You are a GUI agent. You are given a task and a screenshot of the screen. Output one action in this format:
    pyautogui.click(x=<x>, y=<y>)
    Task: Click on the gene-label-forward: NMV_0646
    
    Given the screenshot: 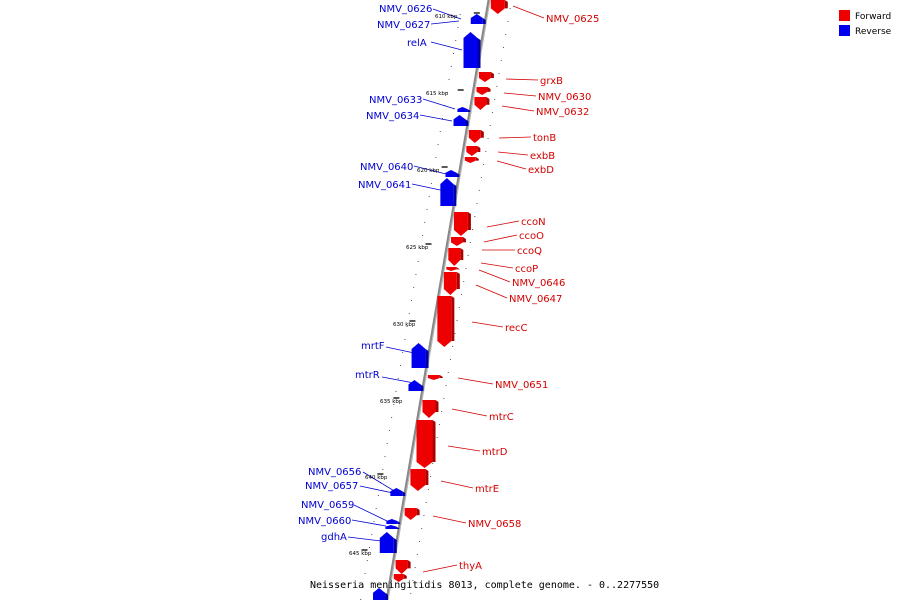 What is the action you would take?
    pyautogui.click(x=538, y=283)
    